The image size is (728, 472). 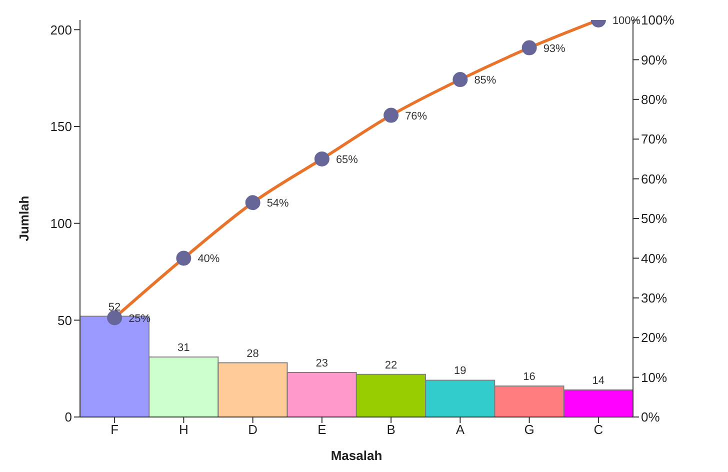 I want to click on data-label: 85%, so click(x=485, y=80).